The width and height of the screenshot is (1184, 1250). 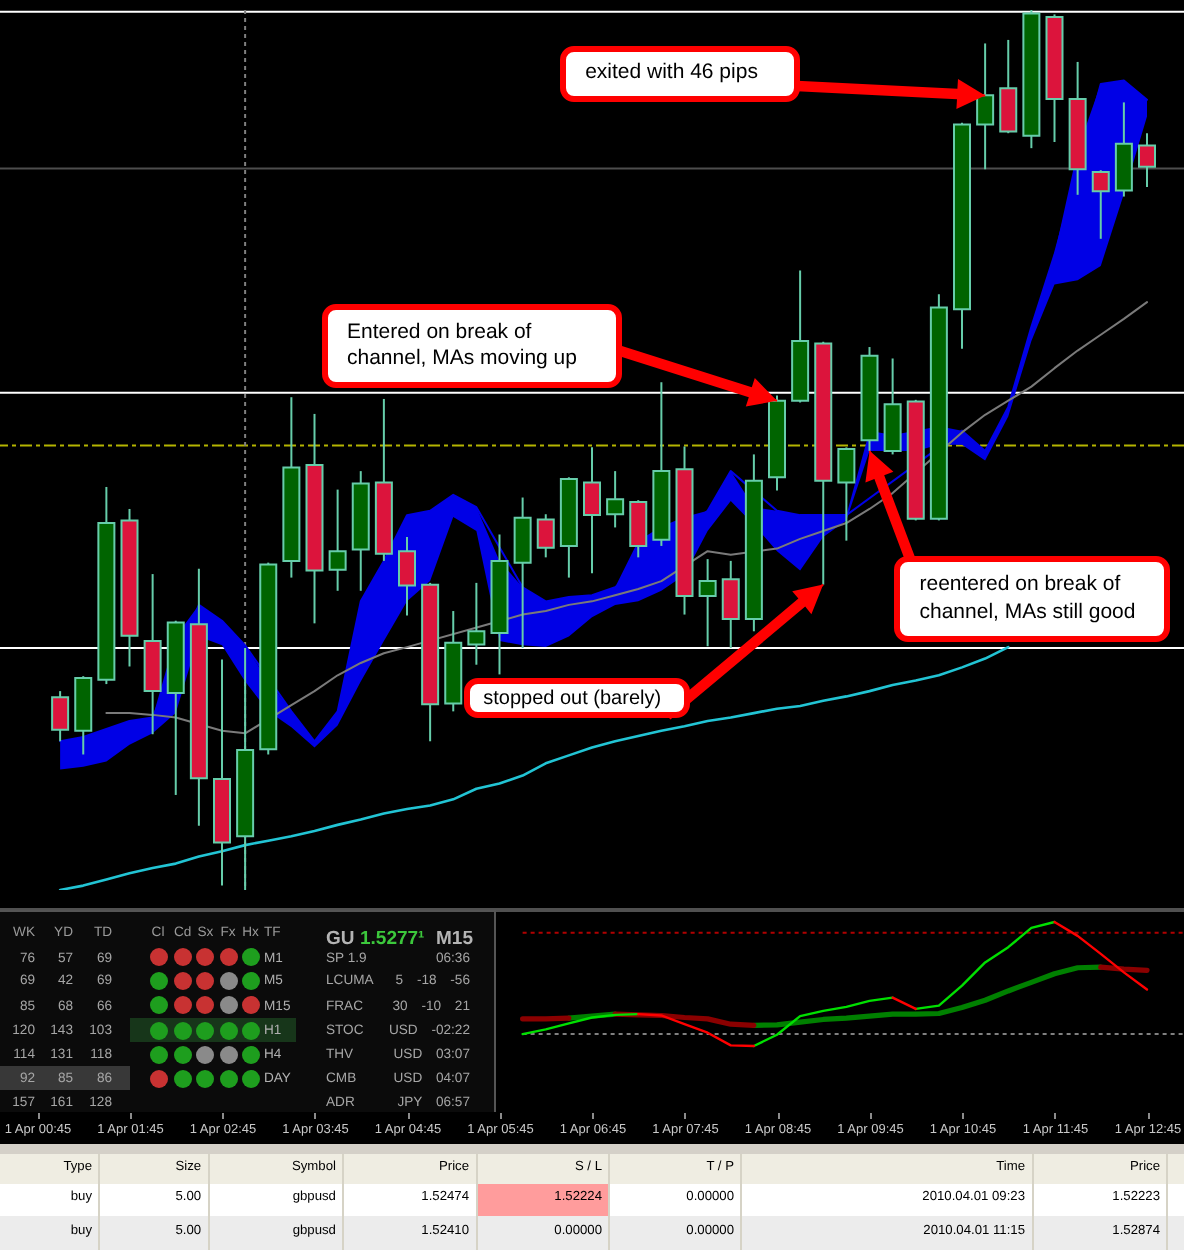 What do you see at coordinates (340, 939) in the screenshot?
I see `annotation: GU` at bounding box center [340, 939].